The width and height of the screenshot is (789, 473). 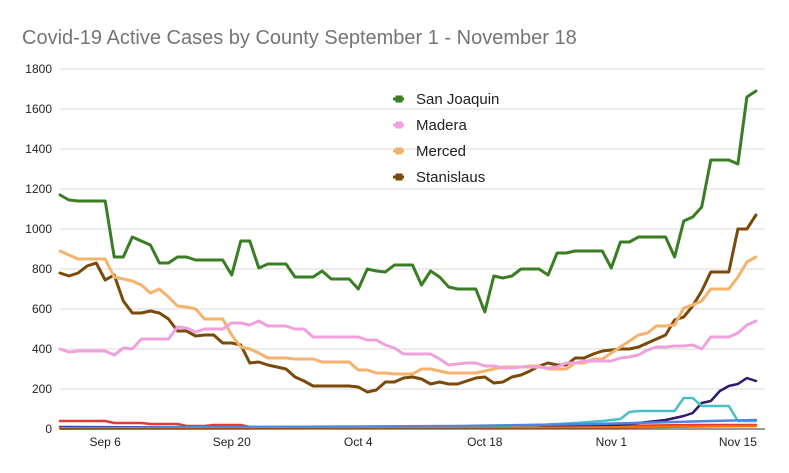 What do you see at coordinates (612, 442) in the screenshot?
I see `x-tick-label: Nov 1` at bounding box center [612, 442].